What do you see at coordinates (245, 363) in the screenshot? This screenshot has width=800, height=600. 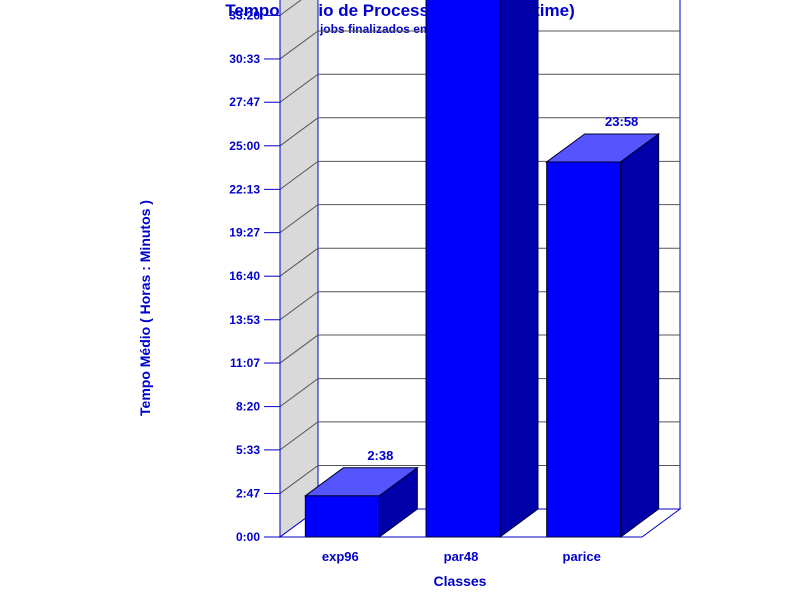 I see `y-tick-label: 11:07` at bounding box center [245, 363].